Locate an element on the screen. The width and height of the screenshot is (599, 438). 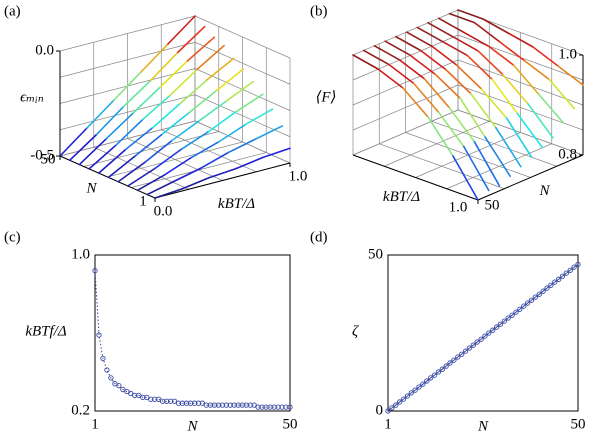
x-axis-label: kBT/Δ is located at coordinates (236, 204).